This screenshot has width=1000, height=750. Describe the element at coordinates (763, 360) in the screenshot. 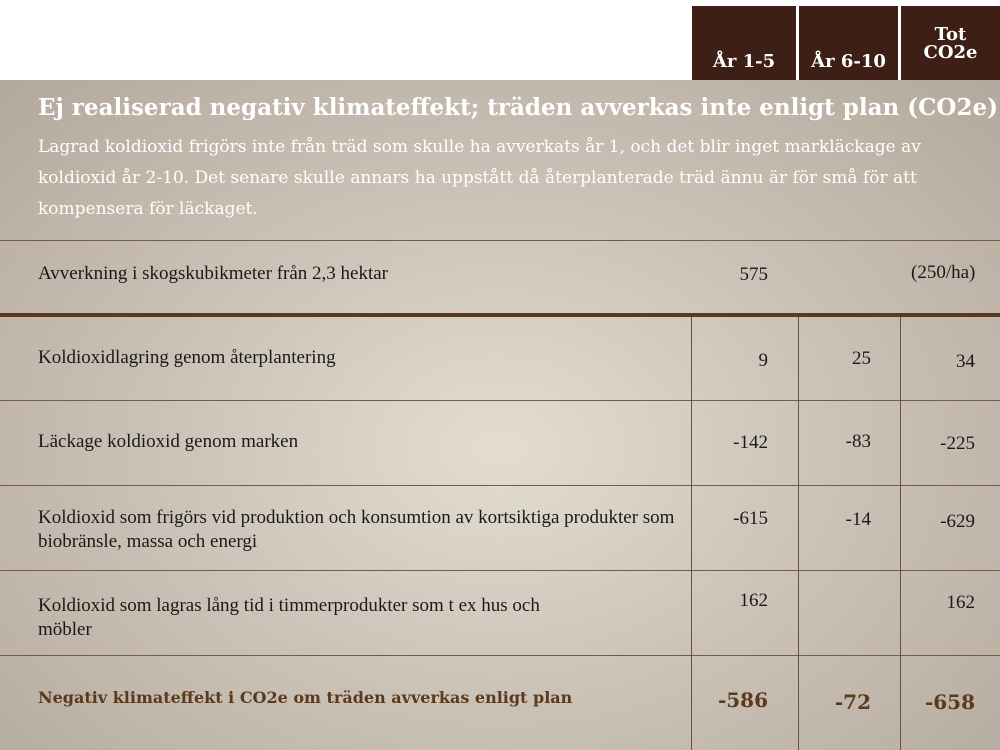

I see `row-value-y1-5: 9` at that location.